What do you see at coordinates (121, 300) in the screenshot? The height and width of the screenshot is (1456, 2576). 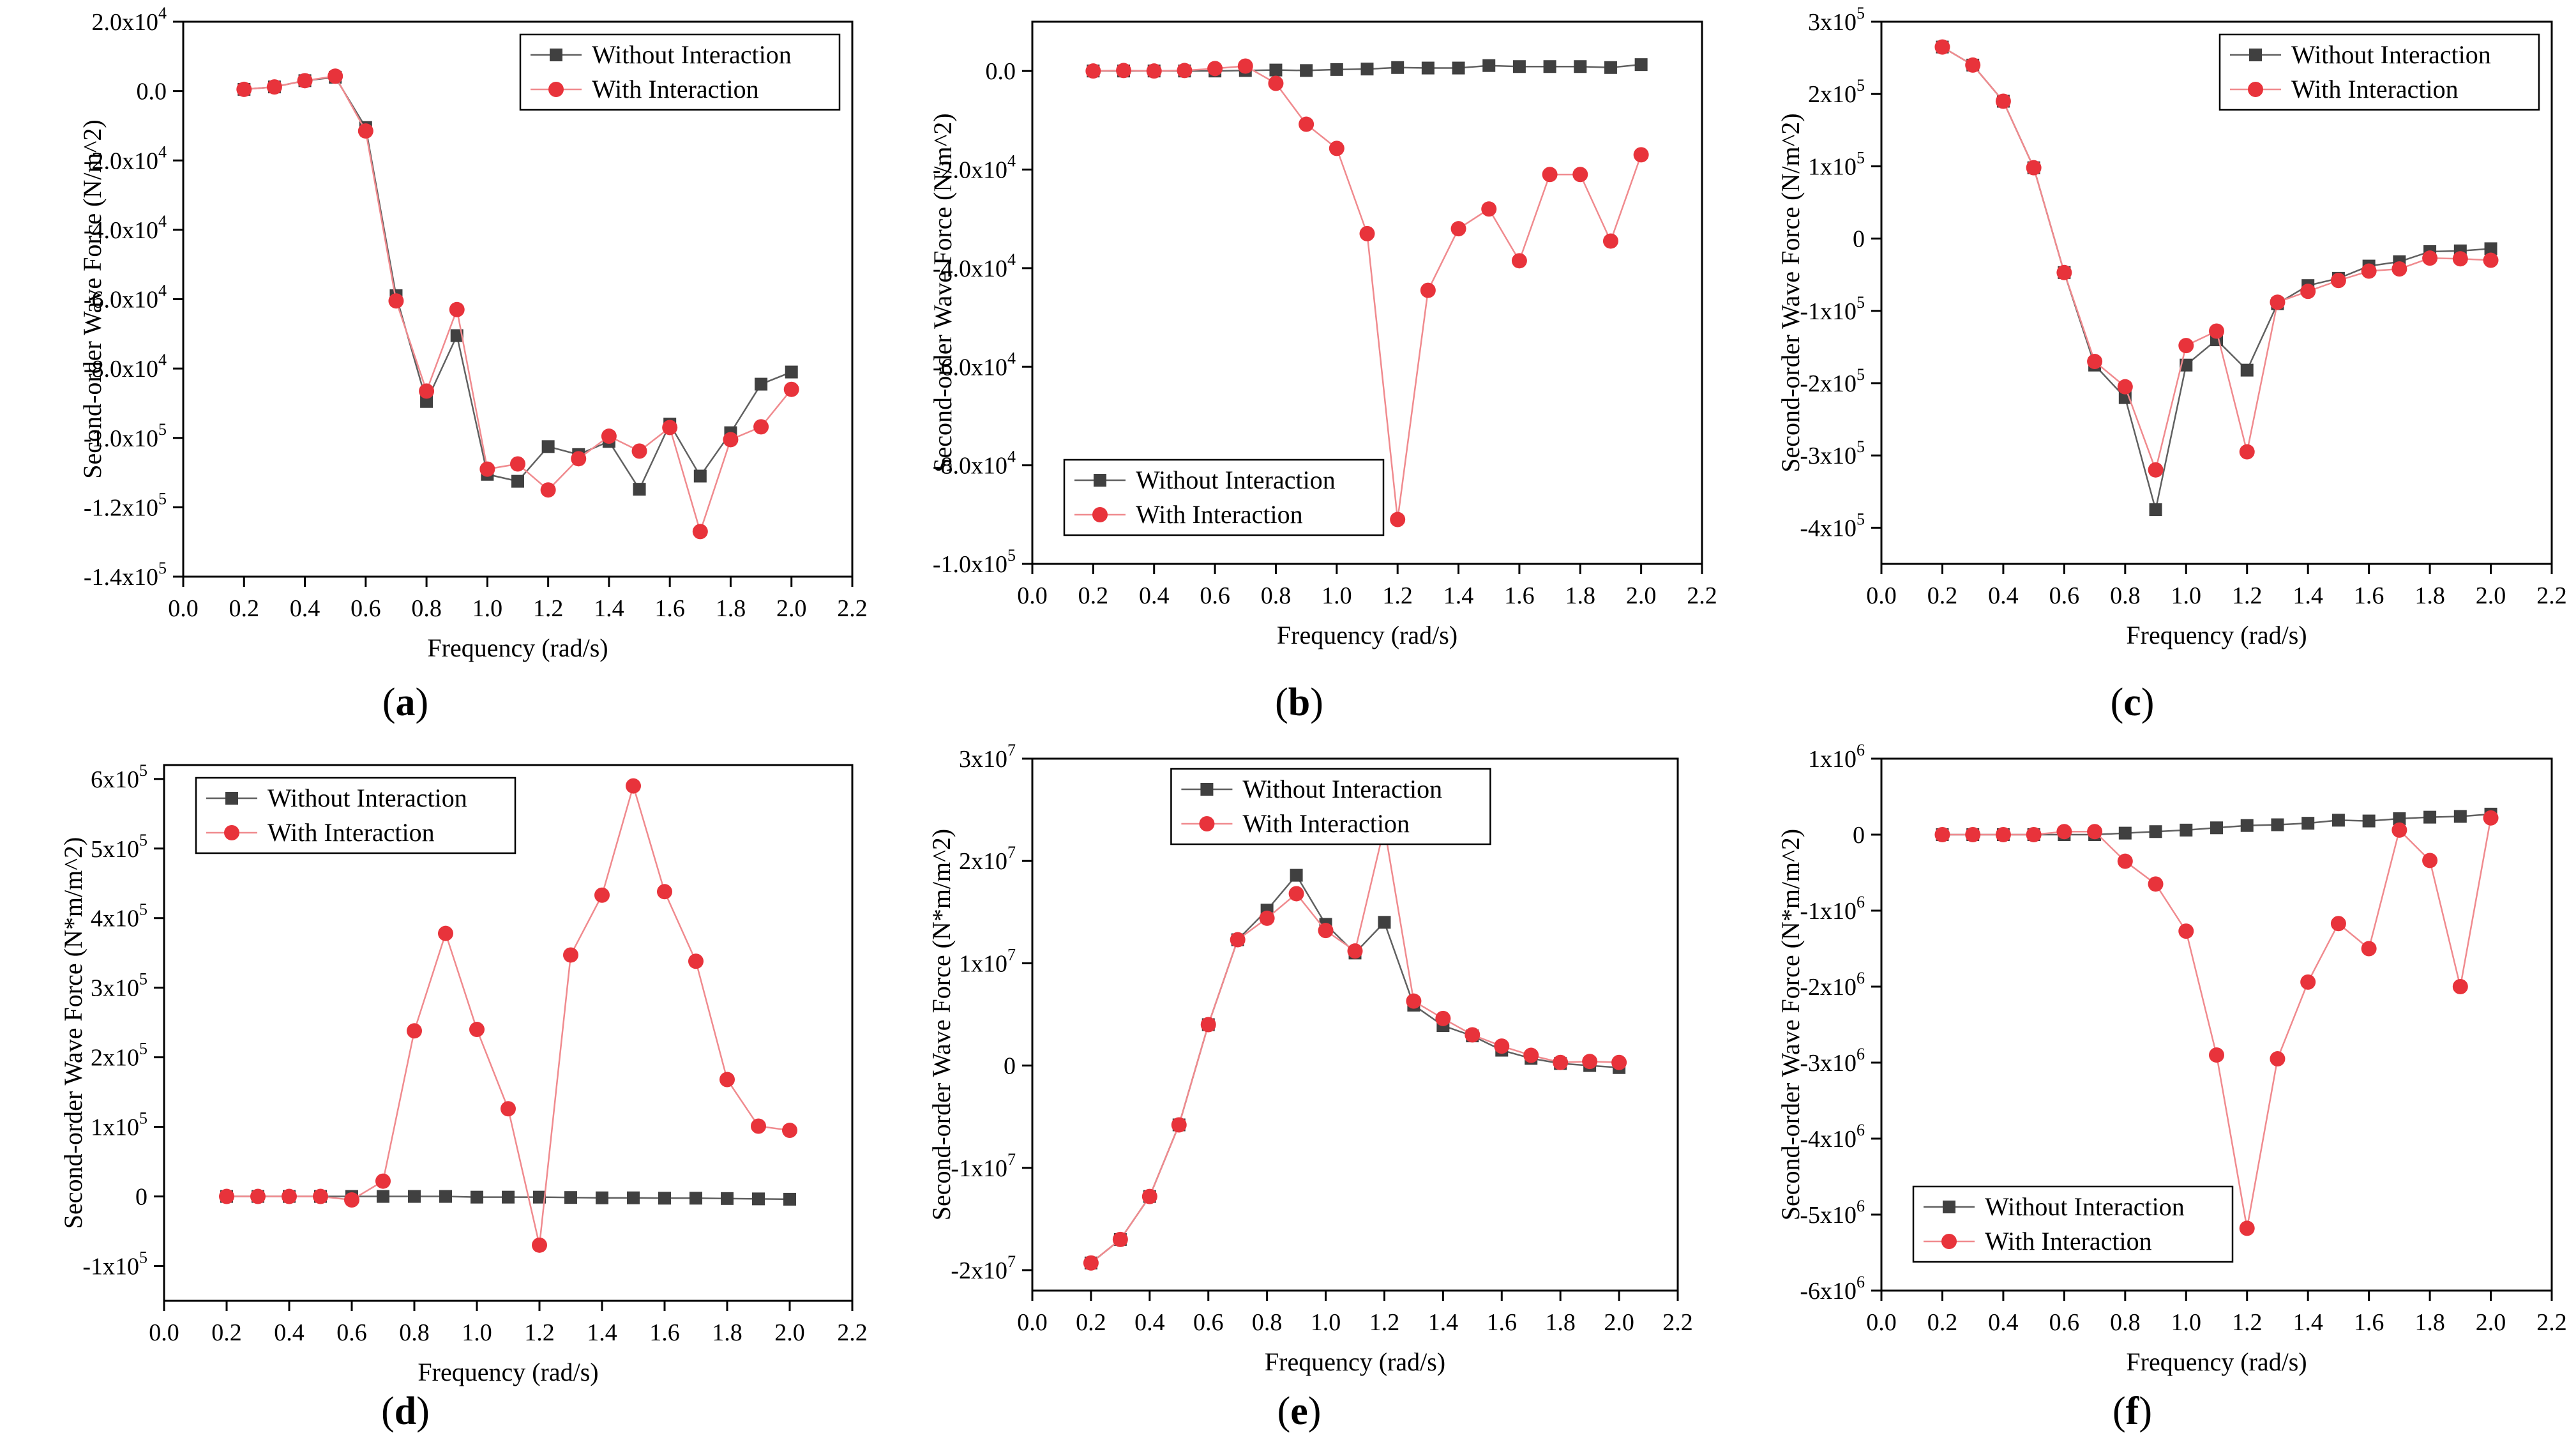 I see `y-tick-mantissa: -6.0x10` at bounding box center [121, 300].